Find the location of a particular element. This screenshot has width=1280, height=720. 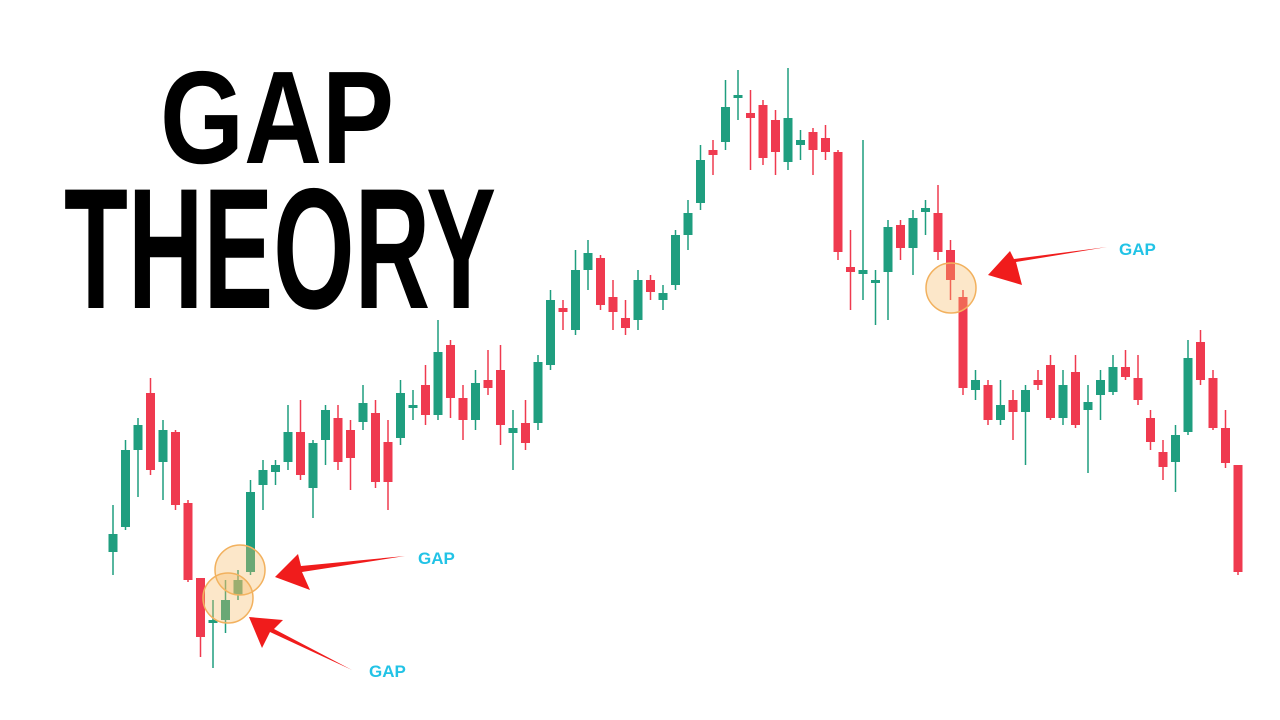

title-line: GAP is located at coordinates (277, 117).